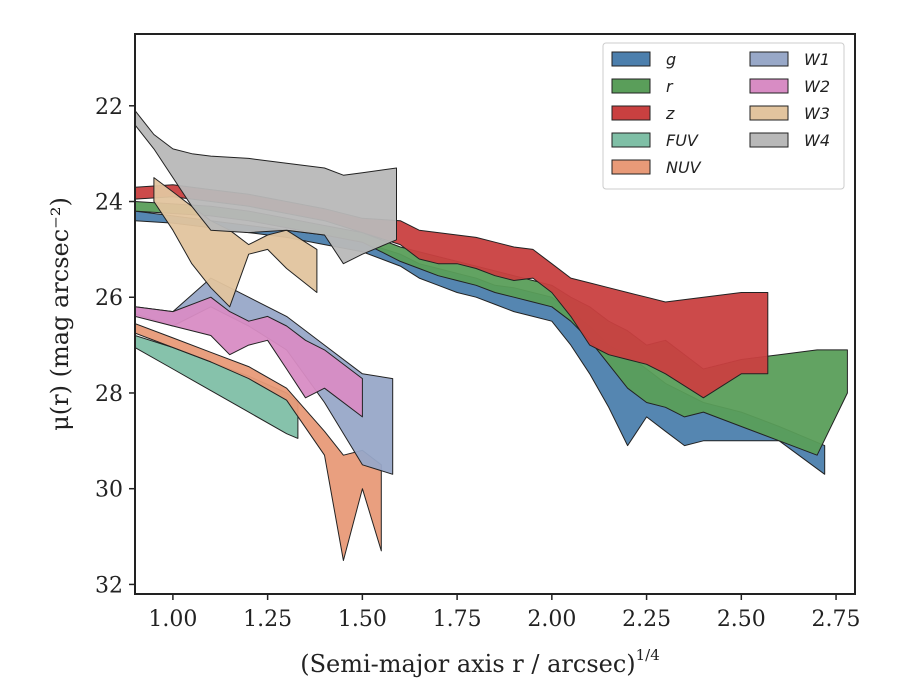 The image size is (900, 700). I want to click on y-tick-label: 32, so click(109, 585).